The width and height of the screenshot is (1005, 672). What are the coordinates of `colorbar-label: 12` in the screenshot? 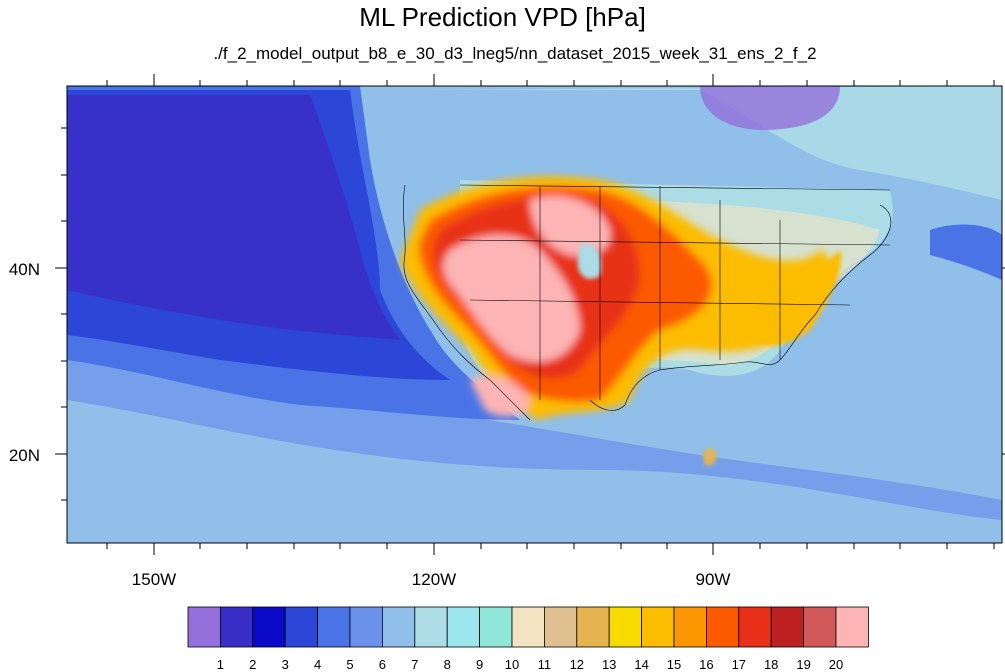 It's located at (577, 664).